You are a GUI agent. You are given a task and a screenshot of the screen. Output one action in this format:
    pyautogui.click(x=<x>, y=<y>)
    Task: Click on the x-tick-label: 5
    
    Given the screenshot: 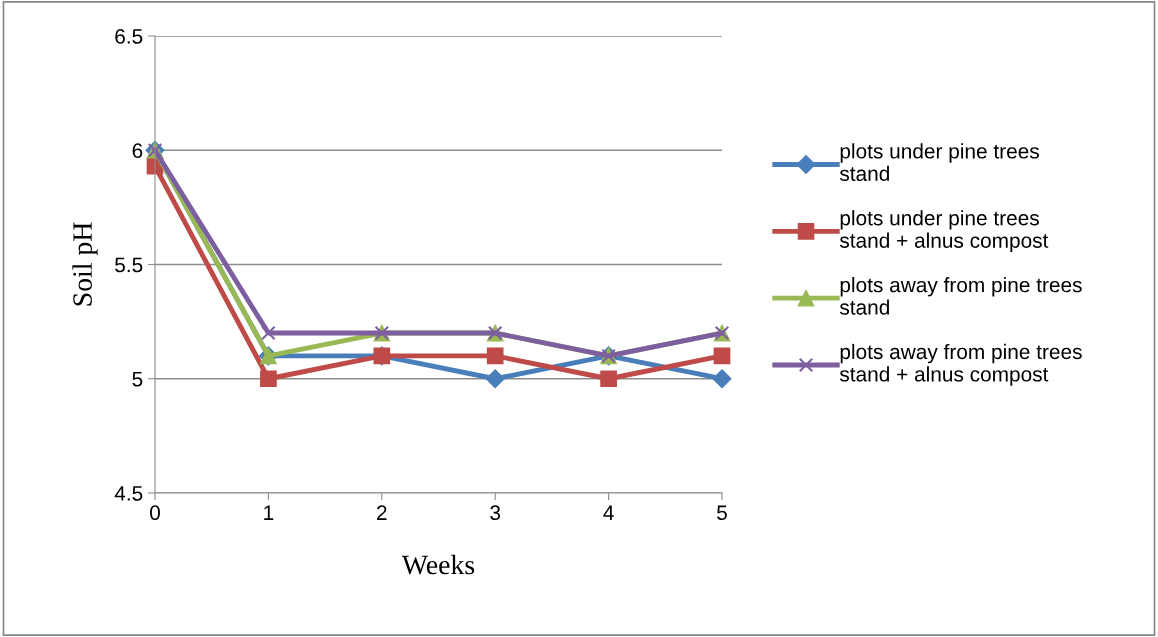 What is the action you would take?
    pyautogui.click(x=722, y=513)
    